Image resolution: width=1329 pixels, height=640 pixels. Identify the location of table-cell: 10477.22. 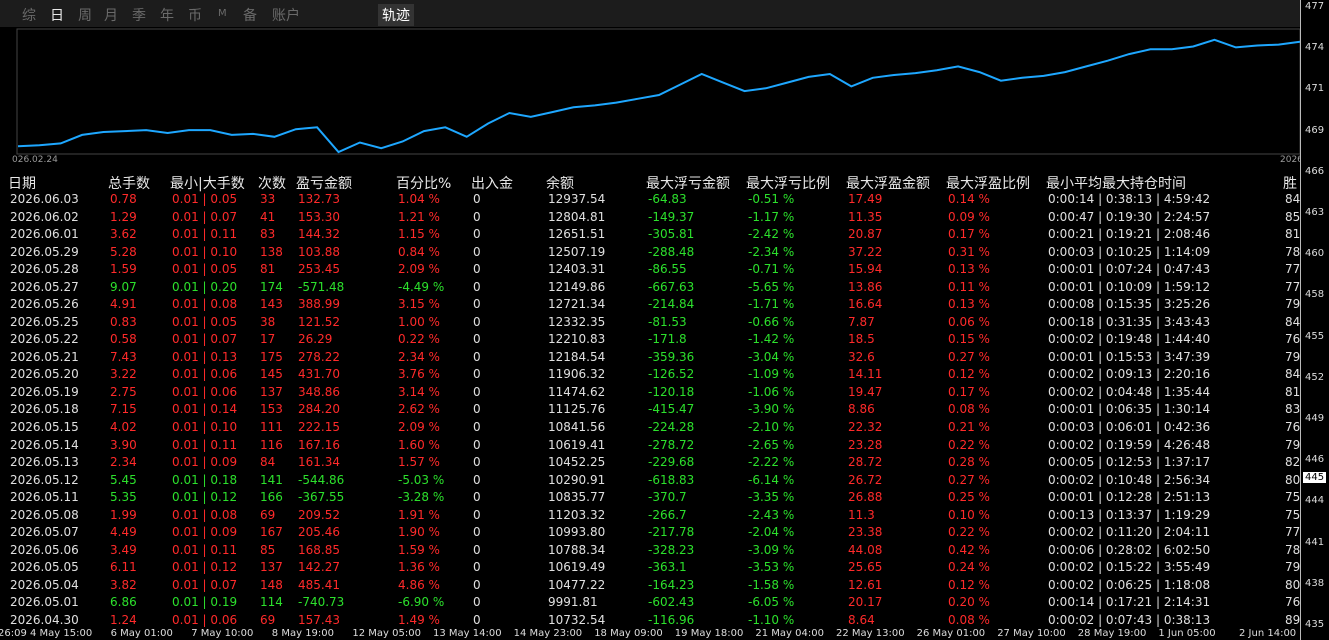
(577, 584).